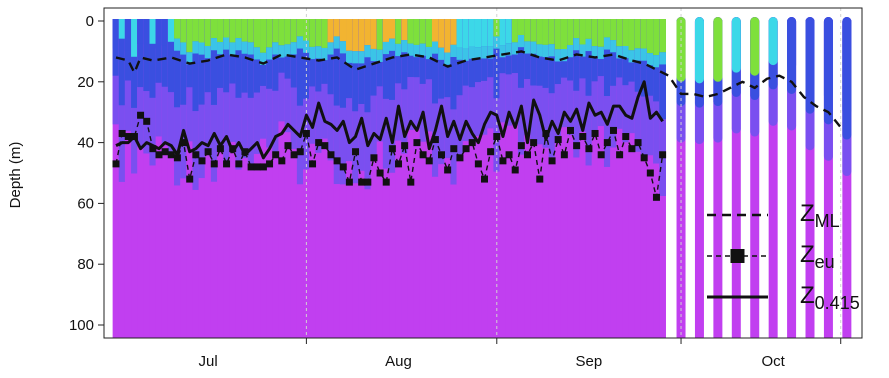 Image resolution: width=889 pixels, height=378 pixels. What do you see at coordinates (830, 297) in the screenshot?
I see `legend-label: Z0.415` at bounding box center [830, 297].